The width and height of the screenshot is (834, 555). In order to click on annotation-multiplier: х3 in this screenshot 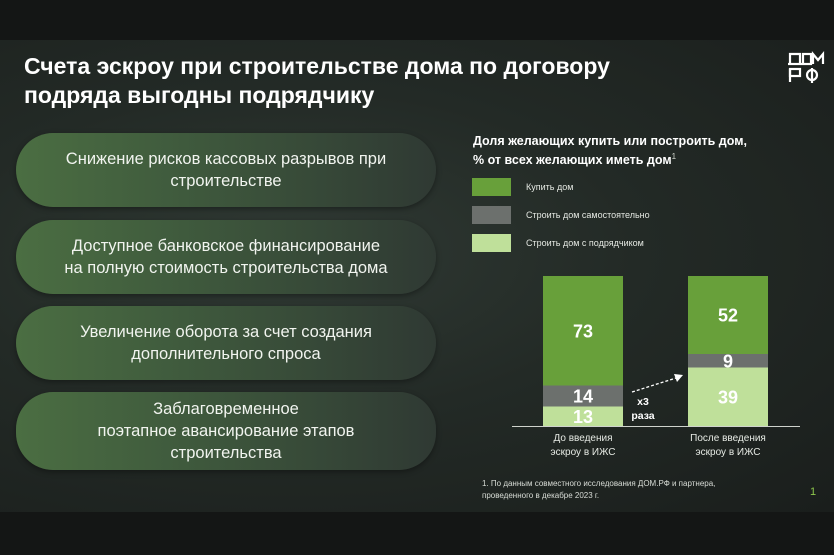, I will do `click(643, 402)`.